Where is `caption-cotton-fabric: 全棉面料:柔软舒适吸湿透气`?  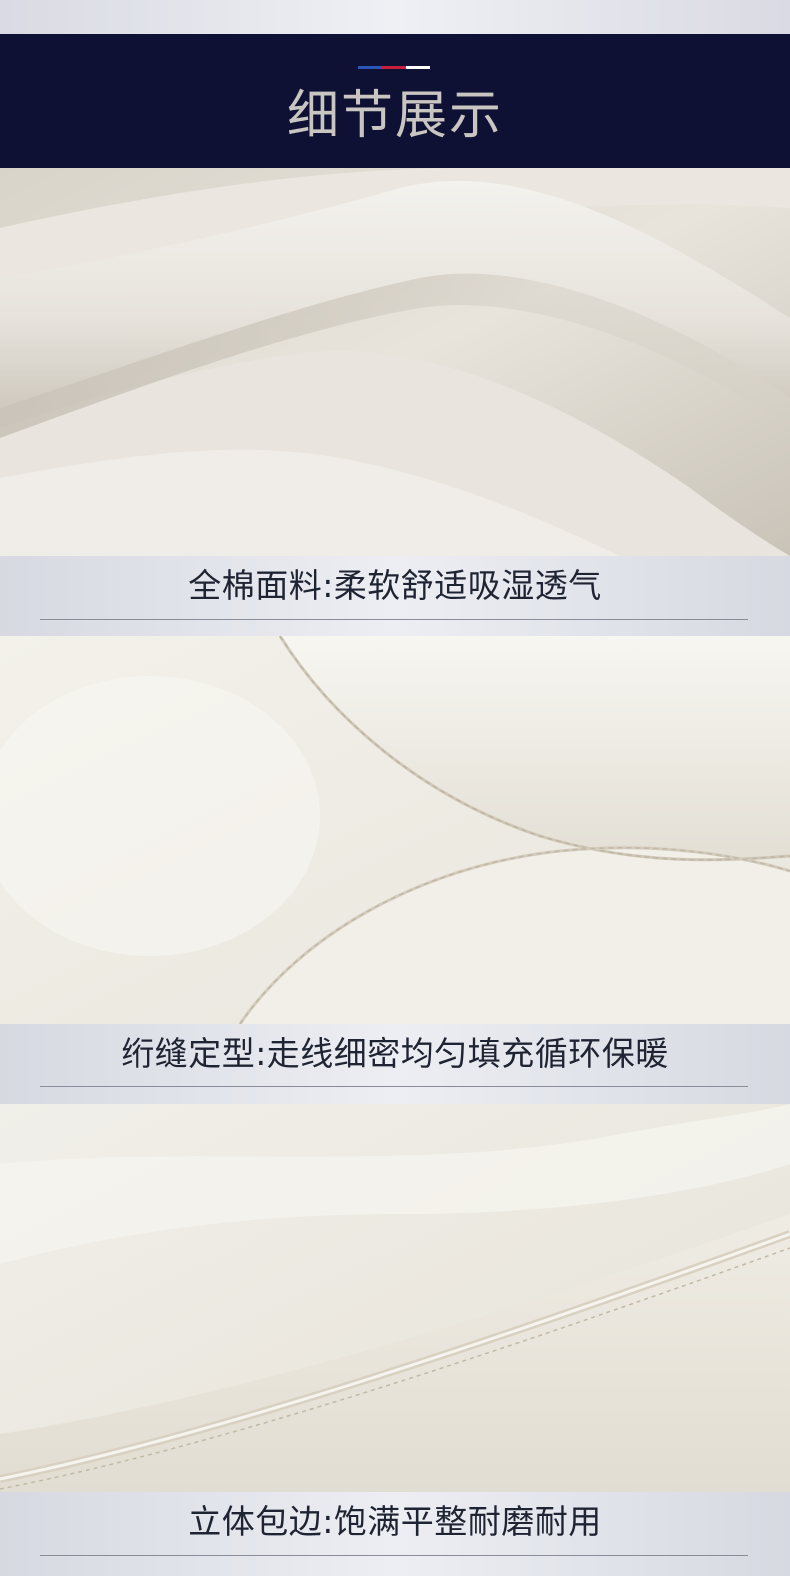
caption-cotton-fabric: 全棉面料:柔软舒适吸湿透气 is located at coordinates (395, 585).